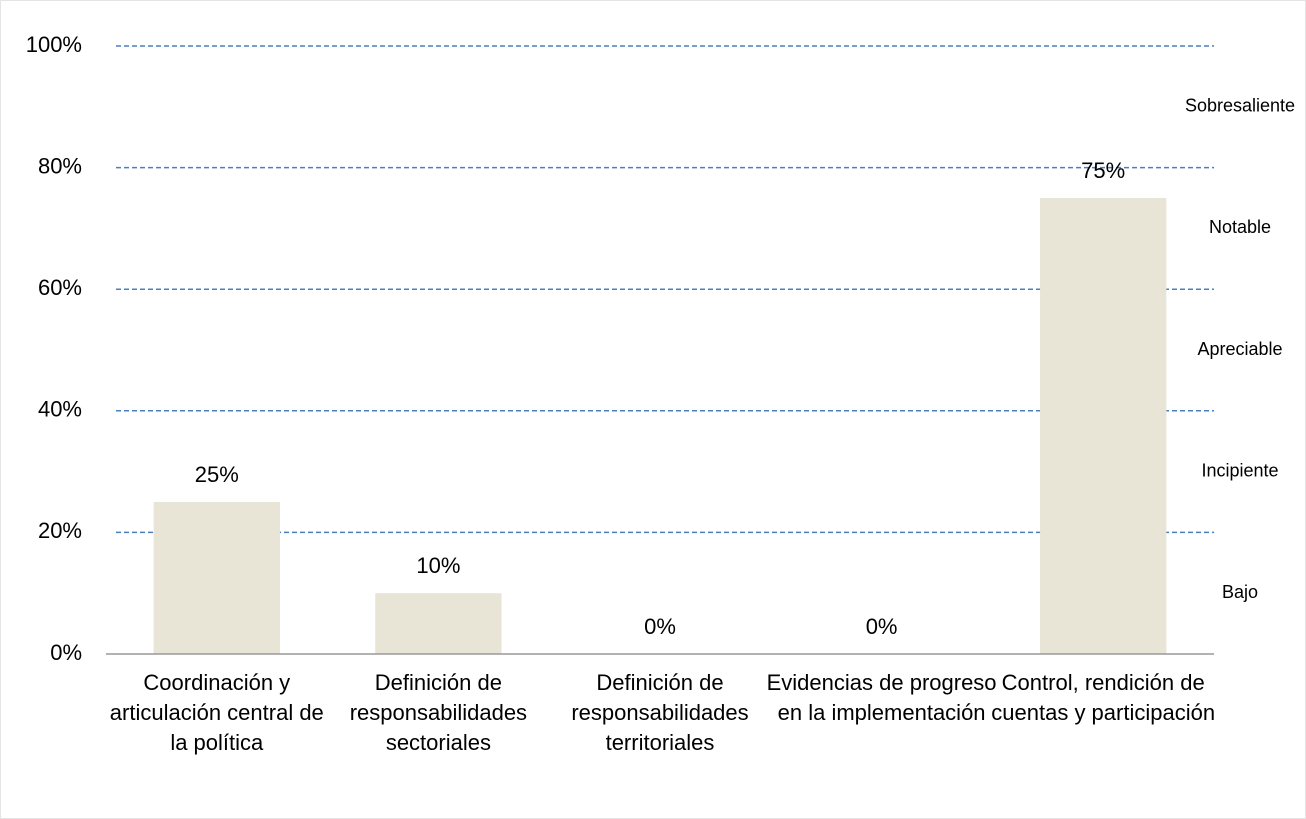  Describe the element at coordinates (60, 165) in the screenshot. I see `y-tick-label: 80%` at that location.